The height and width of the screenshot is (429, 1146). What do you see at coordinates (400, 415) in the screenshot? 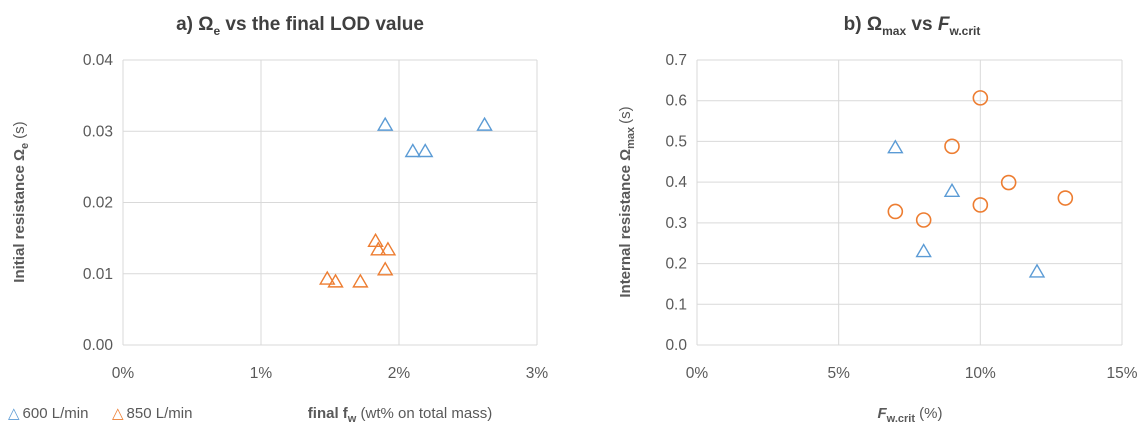
I see `chart-a-x-axis-label: final fw (wt% on total mass)` at bounding box center [400, 415].